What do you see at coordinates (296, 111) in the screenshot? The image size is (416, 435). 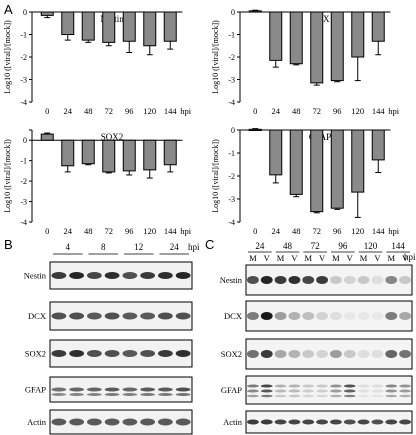 I see `x-tick-label: 48` at bounding box center [296, 111].